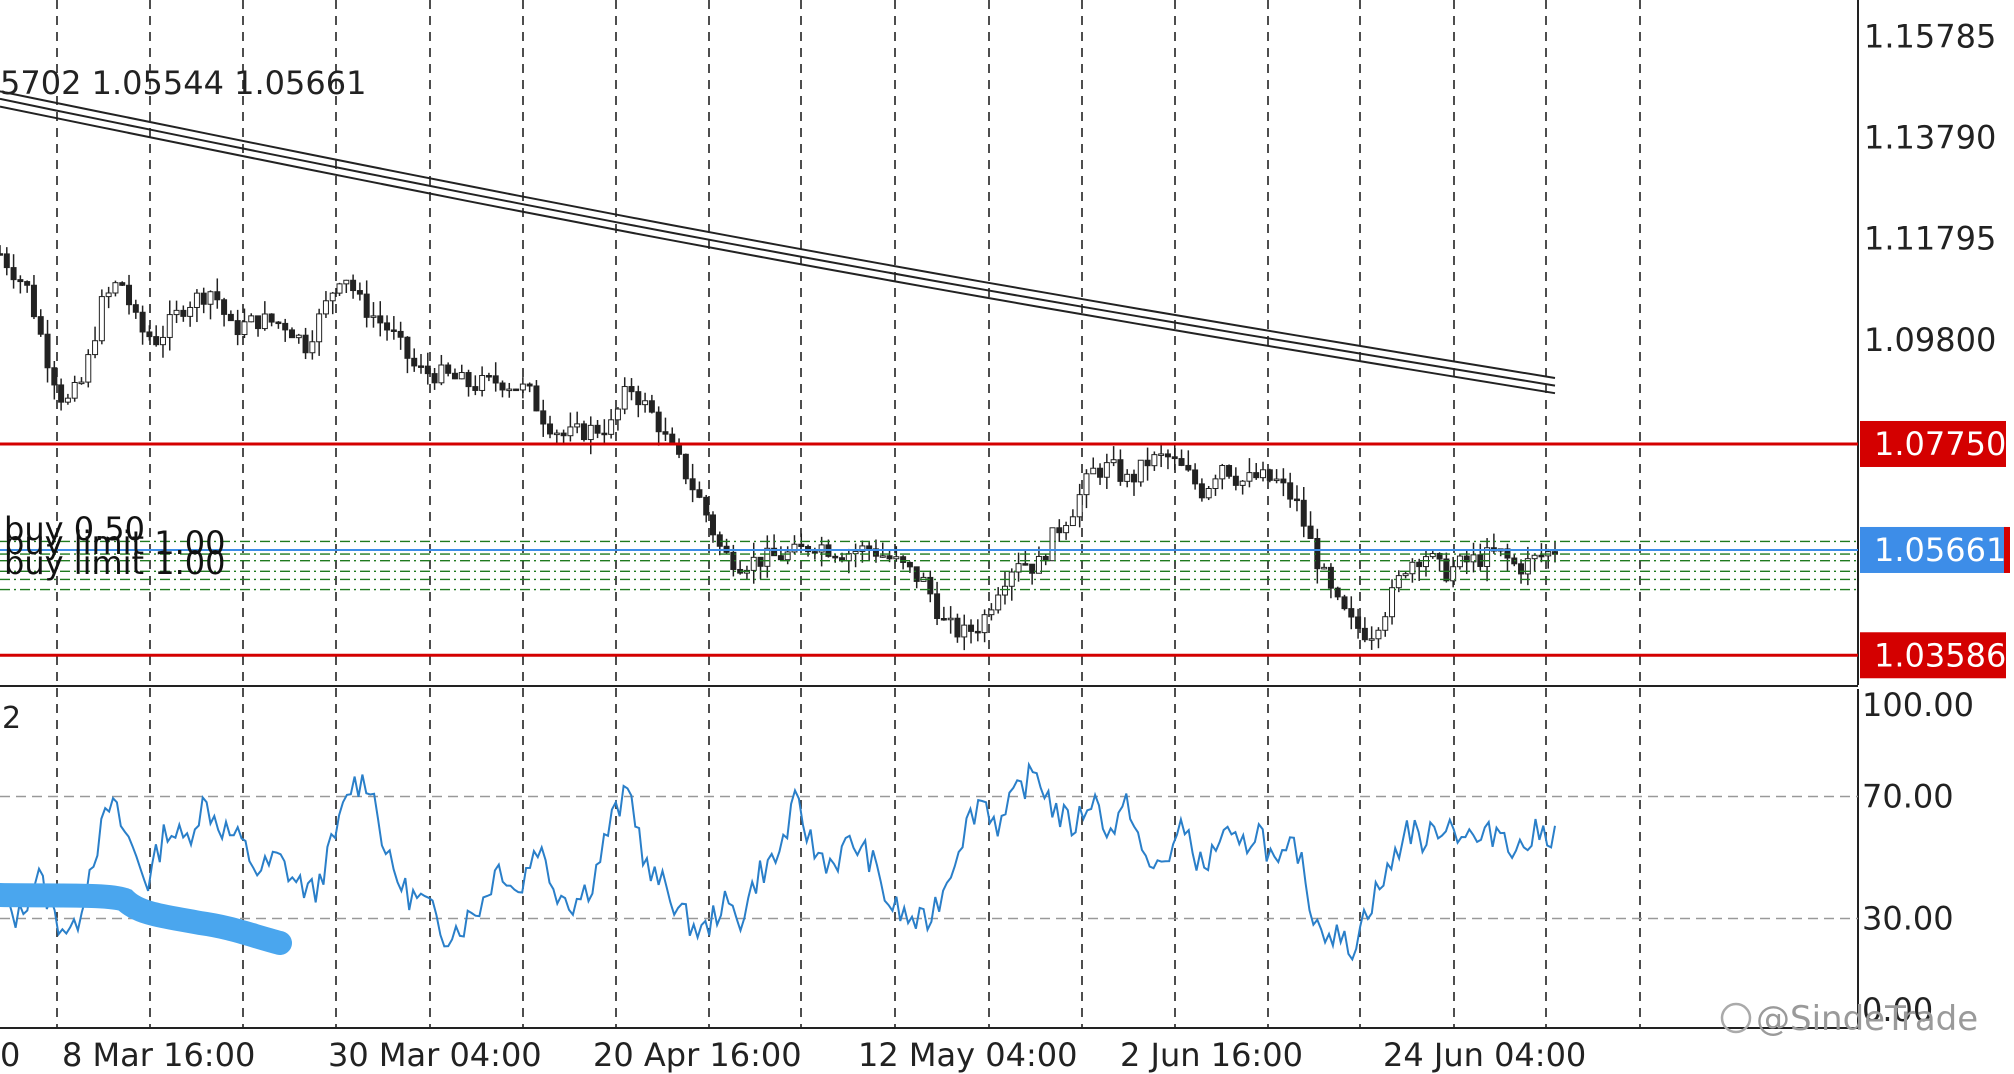 This screenshot has width=2014, height=1074. Describe the element at coordinates (10, 1055) in the screenshot. I see `time-tick-label: 0` at that location.